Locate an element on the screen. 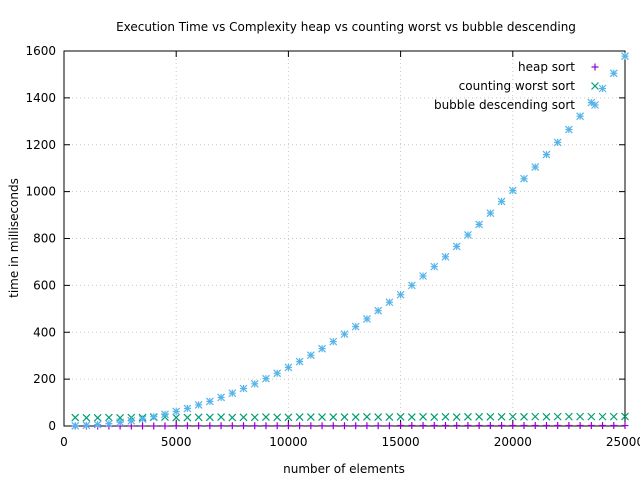 This screenshot has height=480, width=640. y-tick-label: 400 is located at coordinates (44, 332).